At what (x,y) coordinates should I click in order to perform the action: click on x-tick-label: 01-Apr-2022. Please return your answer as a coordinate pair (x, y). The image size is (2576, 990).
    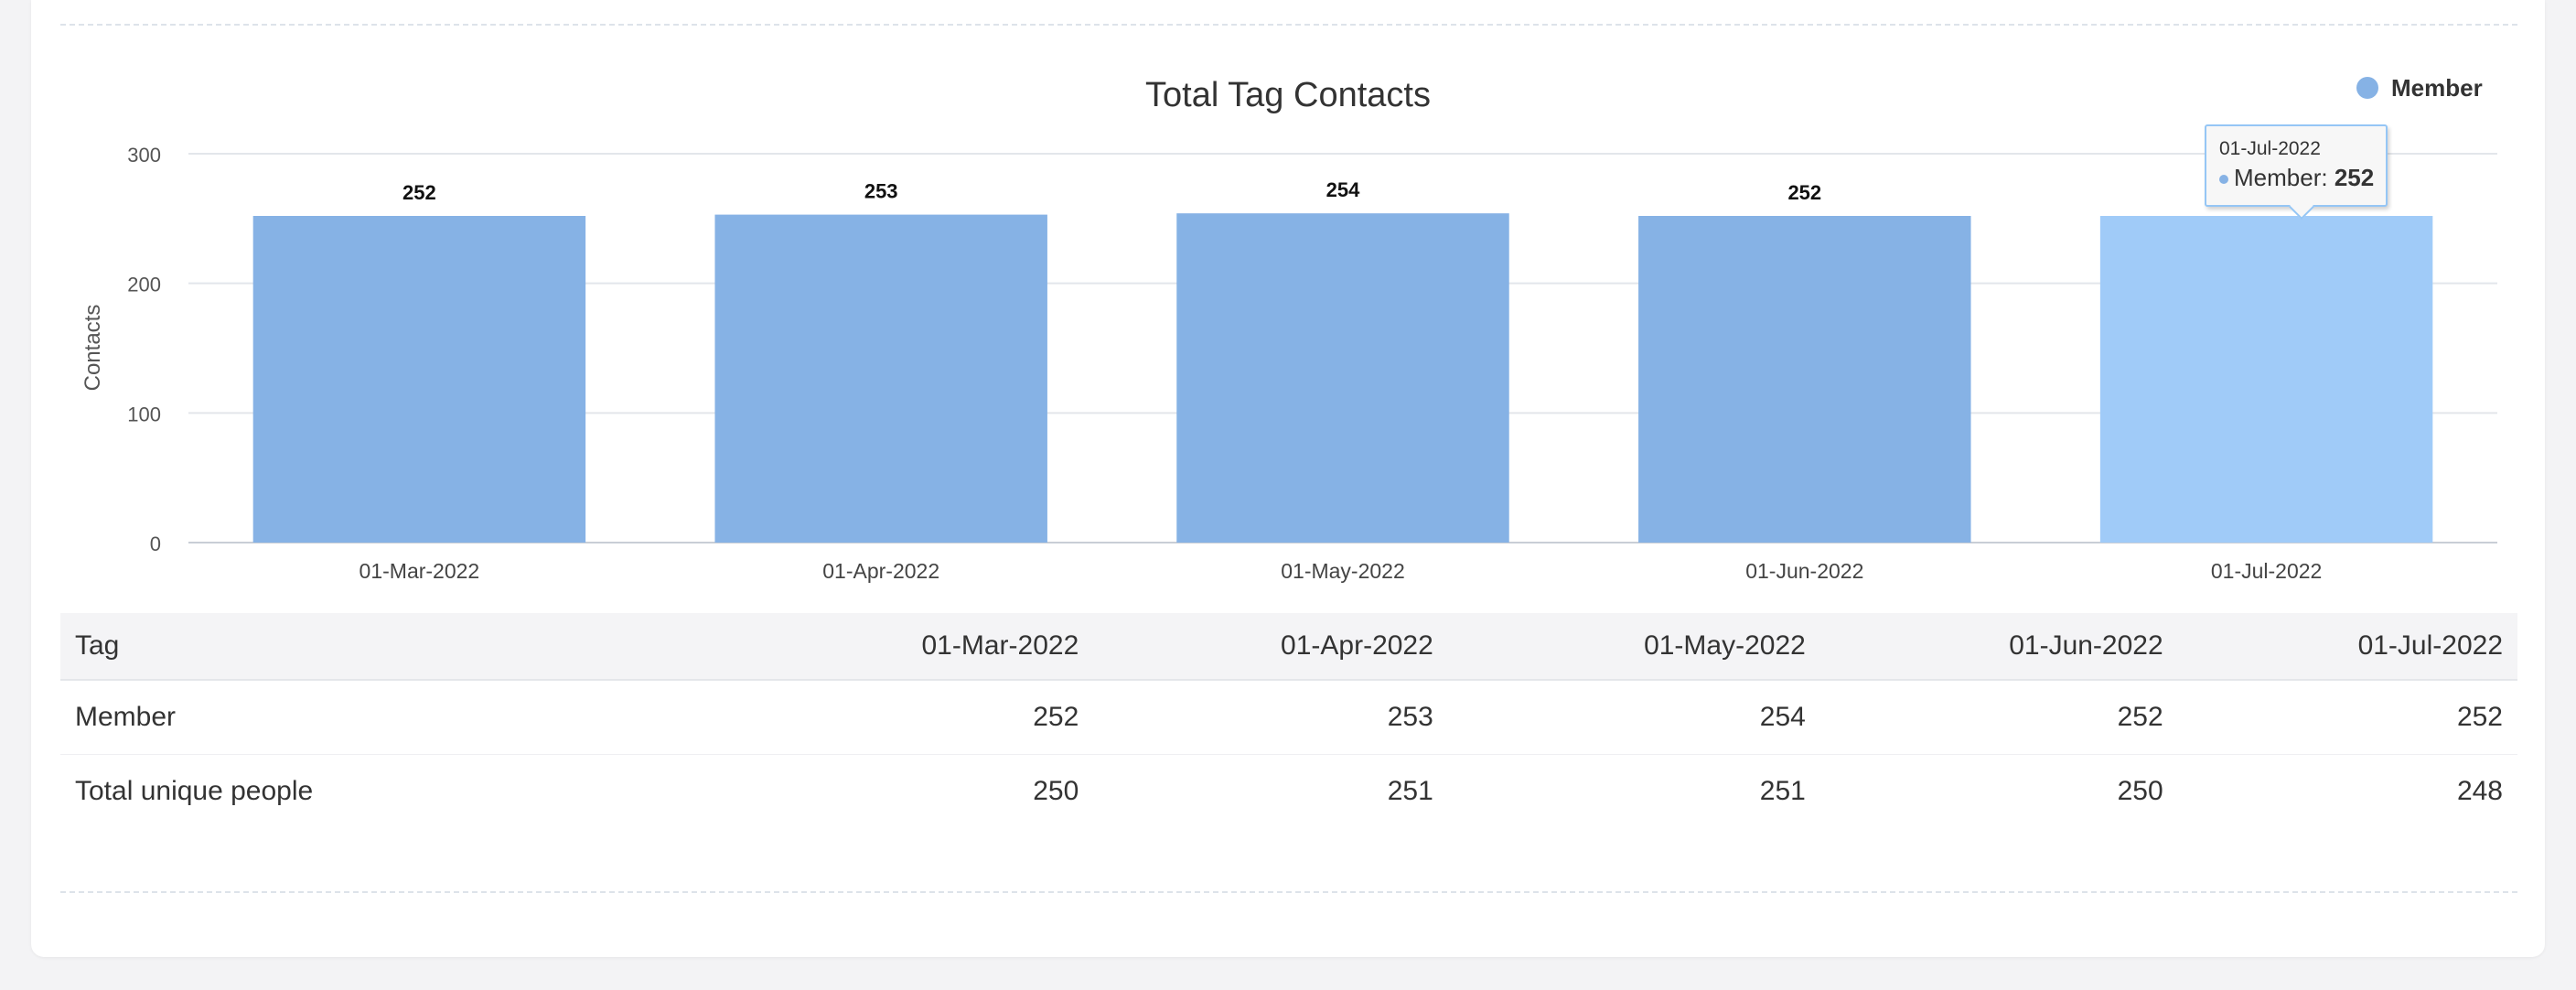
    Looking at the image, I should click on (880, 571).